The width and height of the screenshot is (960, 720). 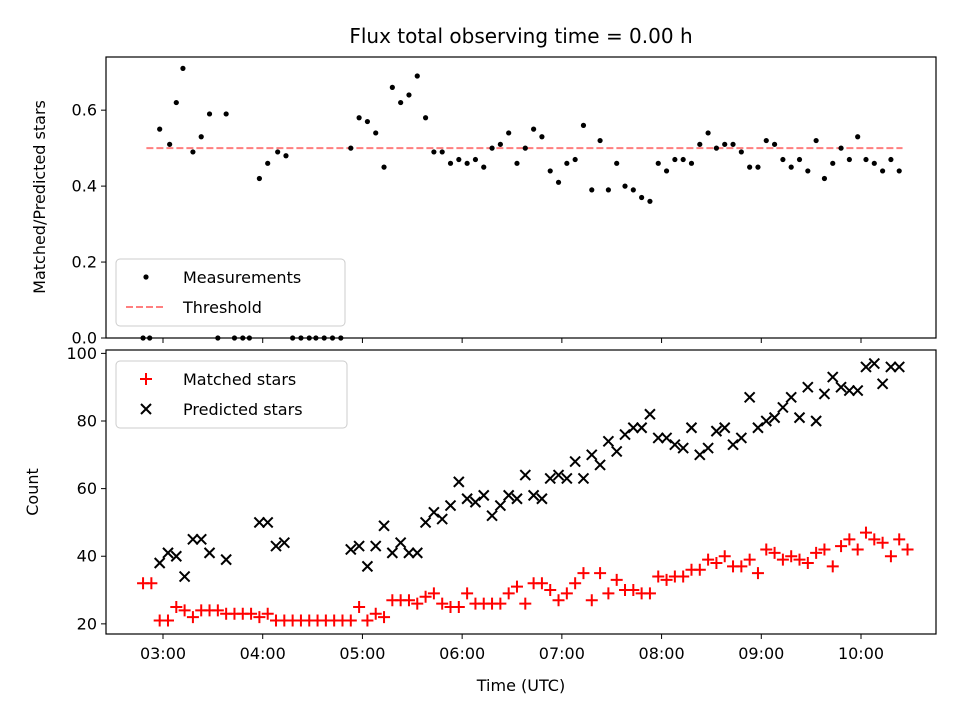 What do you see at coordinates (163, 653) in the screenshot?
I see `x-tick-label: 03:00` at bounding box center [163, 653].